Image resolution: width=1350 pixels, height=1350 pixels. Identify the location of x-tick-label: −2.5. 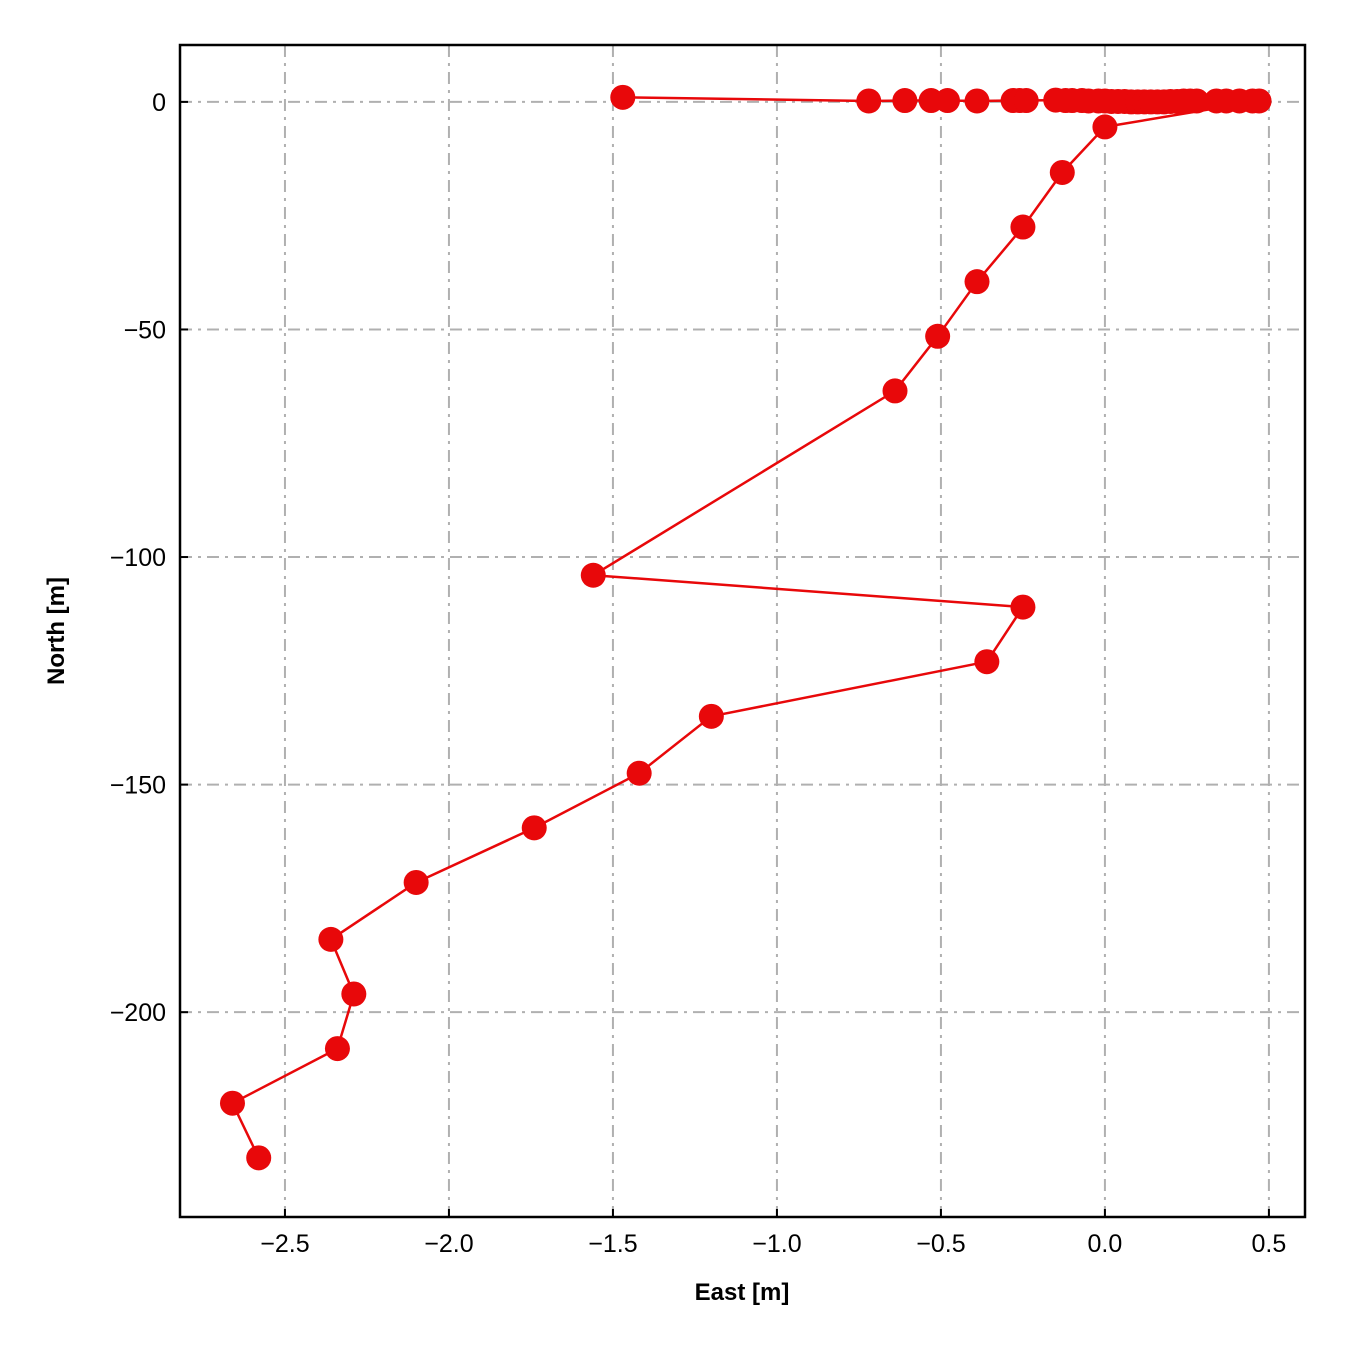
(284, 1244).